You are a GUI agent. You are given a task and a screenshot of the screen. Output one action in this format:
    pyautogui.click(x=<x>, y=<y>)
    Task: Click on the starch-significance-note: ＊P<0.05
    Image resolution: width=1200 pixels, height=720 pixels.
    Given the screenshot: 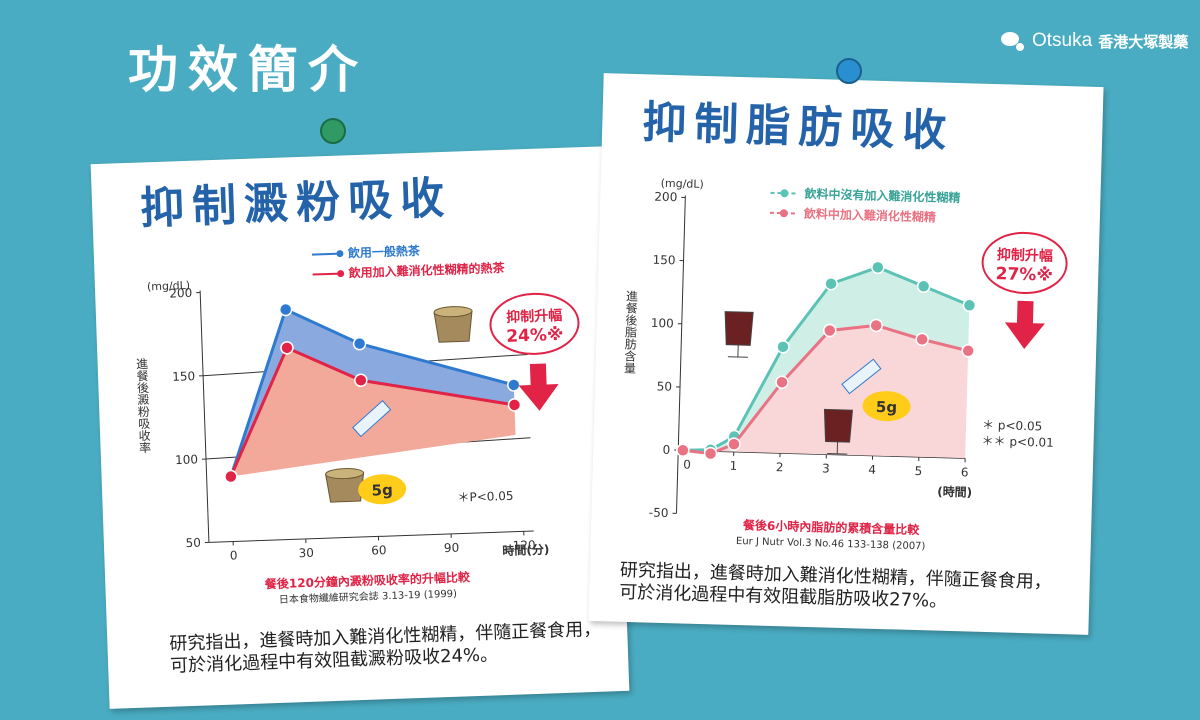 What is the action you would take?
    pyautogui.click(x=485, y=497)
    